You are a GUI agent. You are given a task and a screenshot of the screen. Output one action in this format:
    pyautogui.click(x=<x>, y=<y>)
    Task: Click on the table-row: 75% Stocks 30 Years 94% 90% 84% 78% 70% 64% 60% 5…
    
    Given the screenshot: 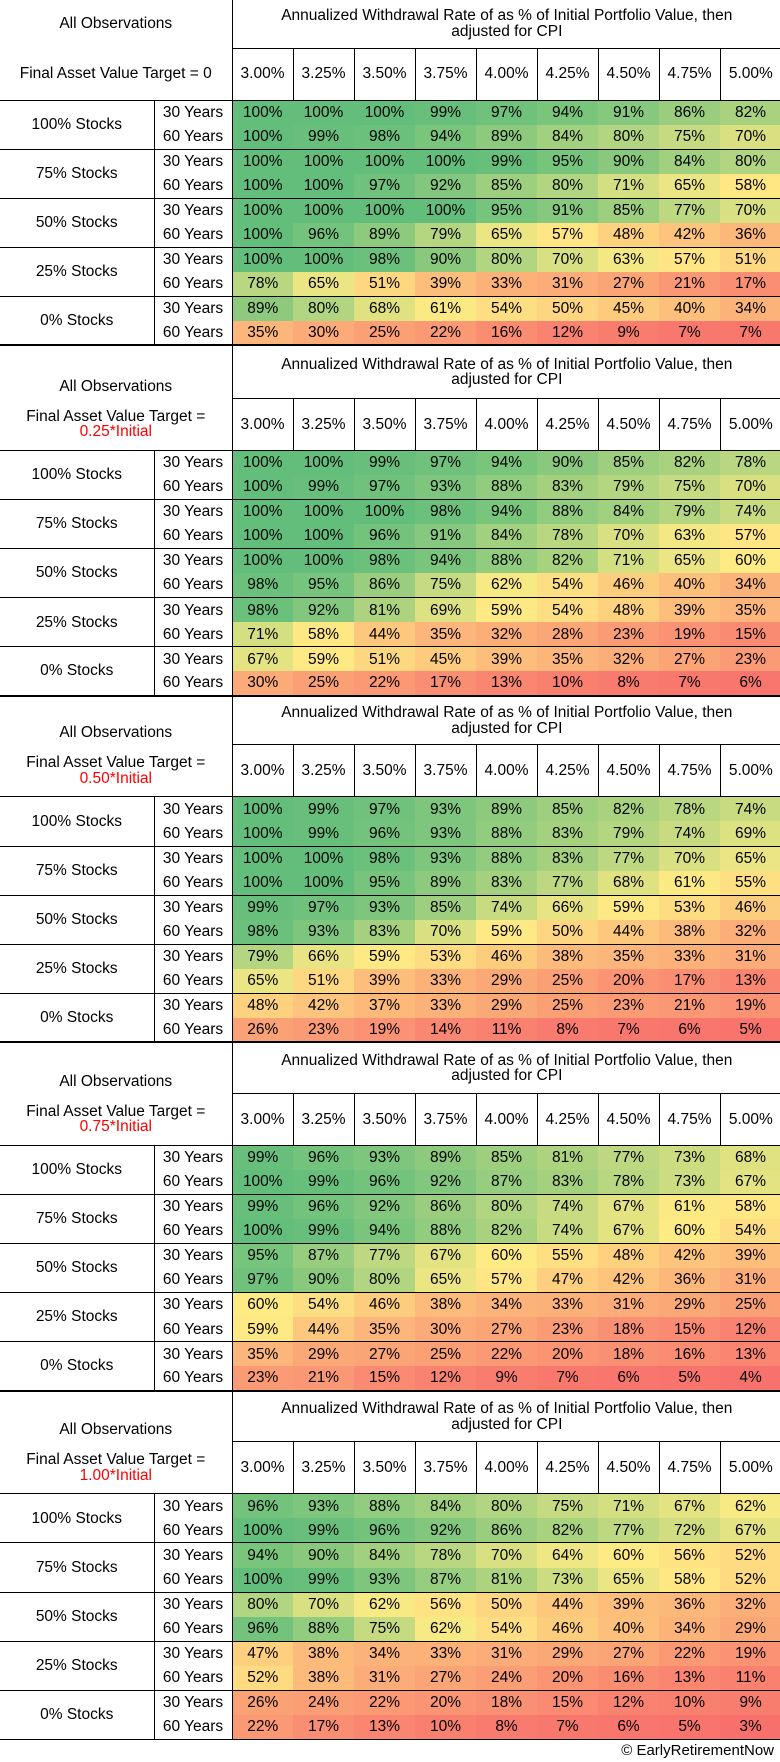 What is the action you would take?
    pyautogui.click(x=390, y=1567)
    